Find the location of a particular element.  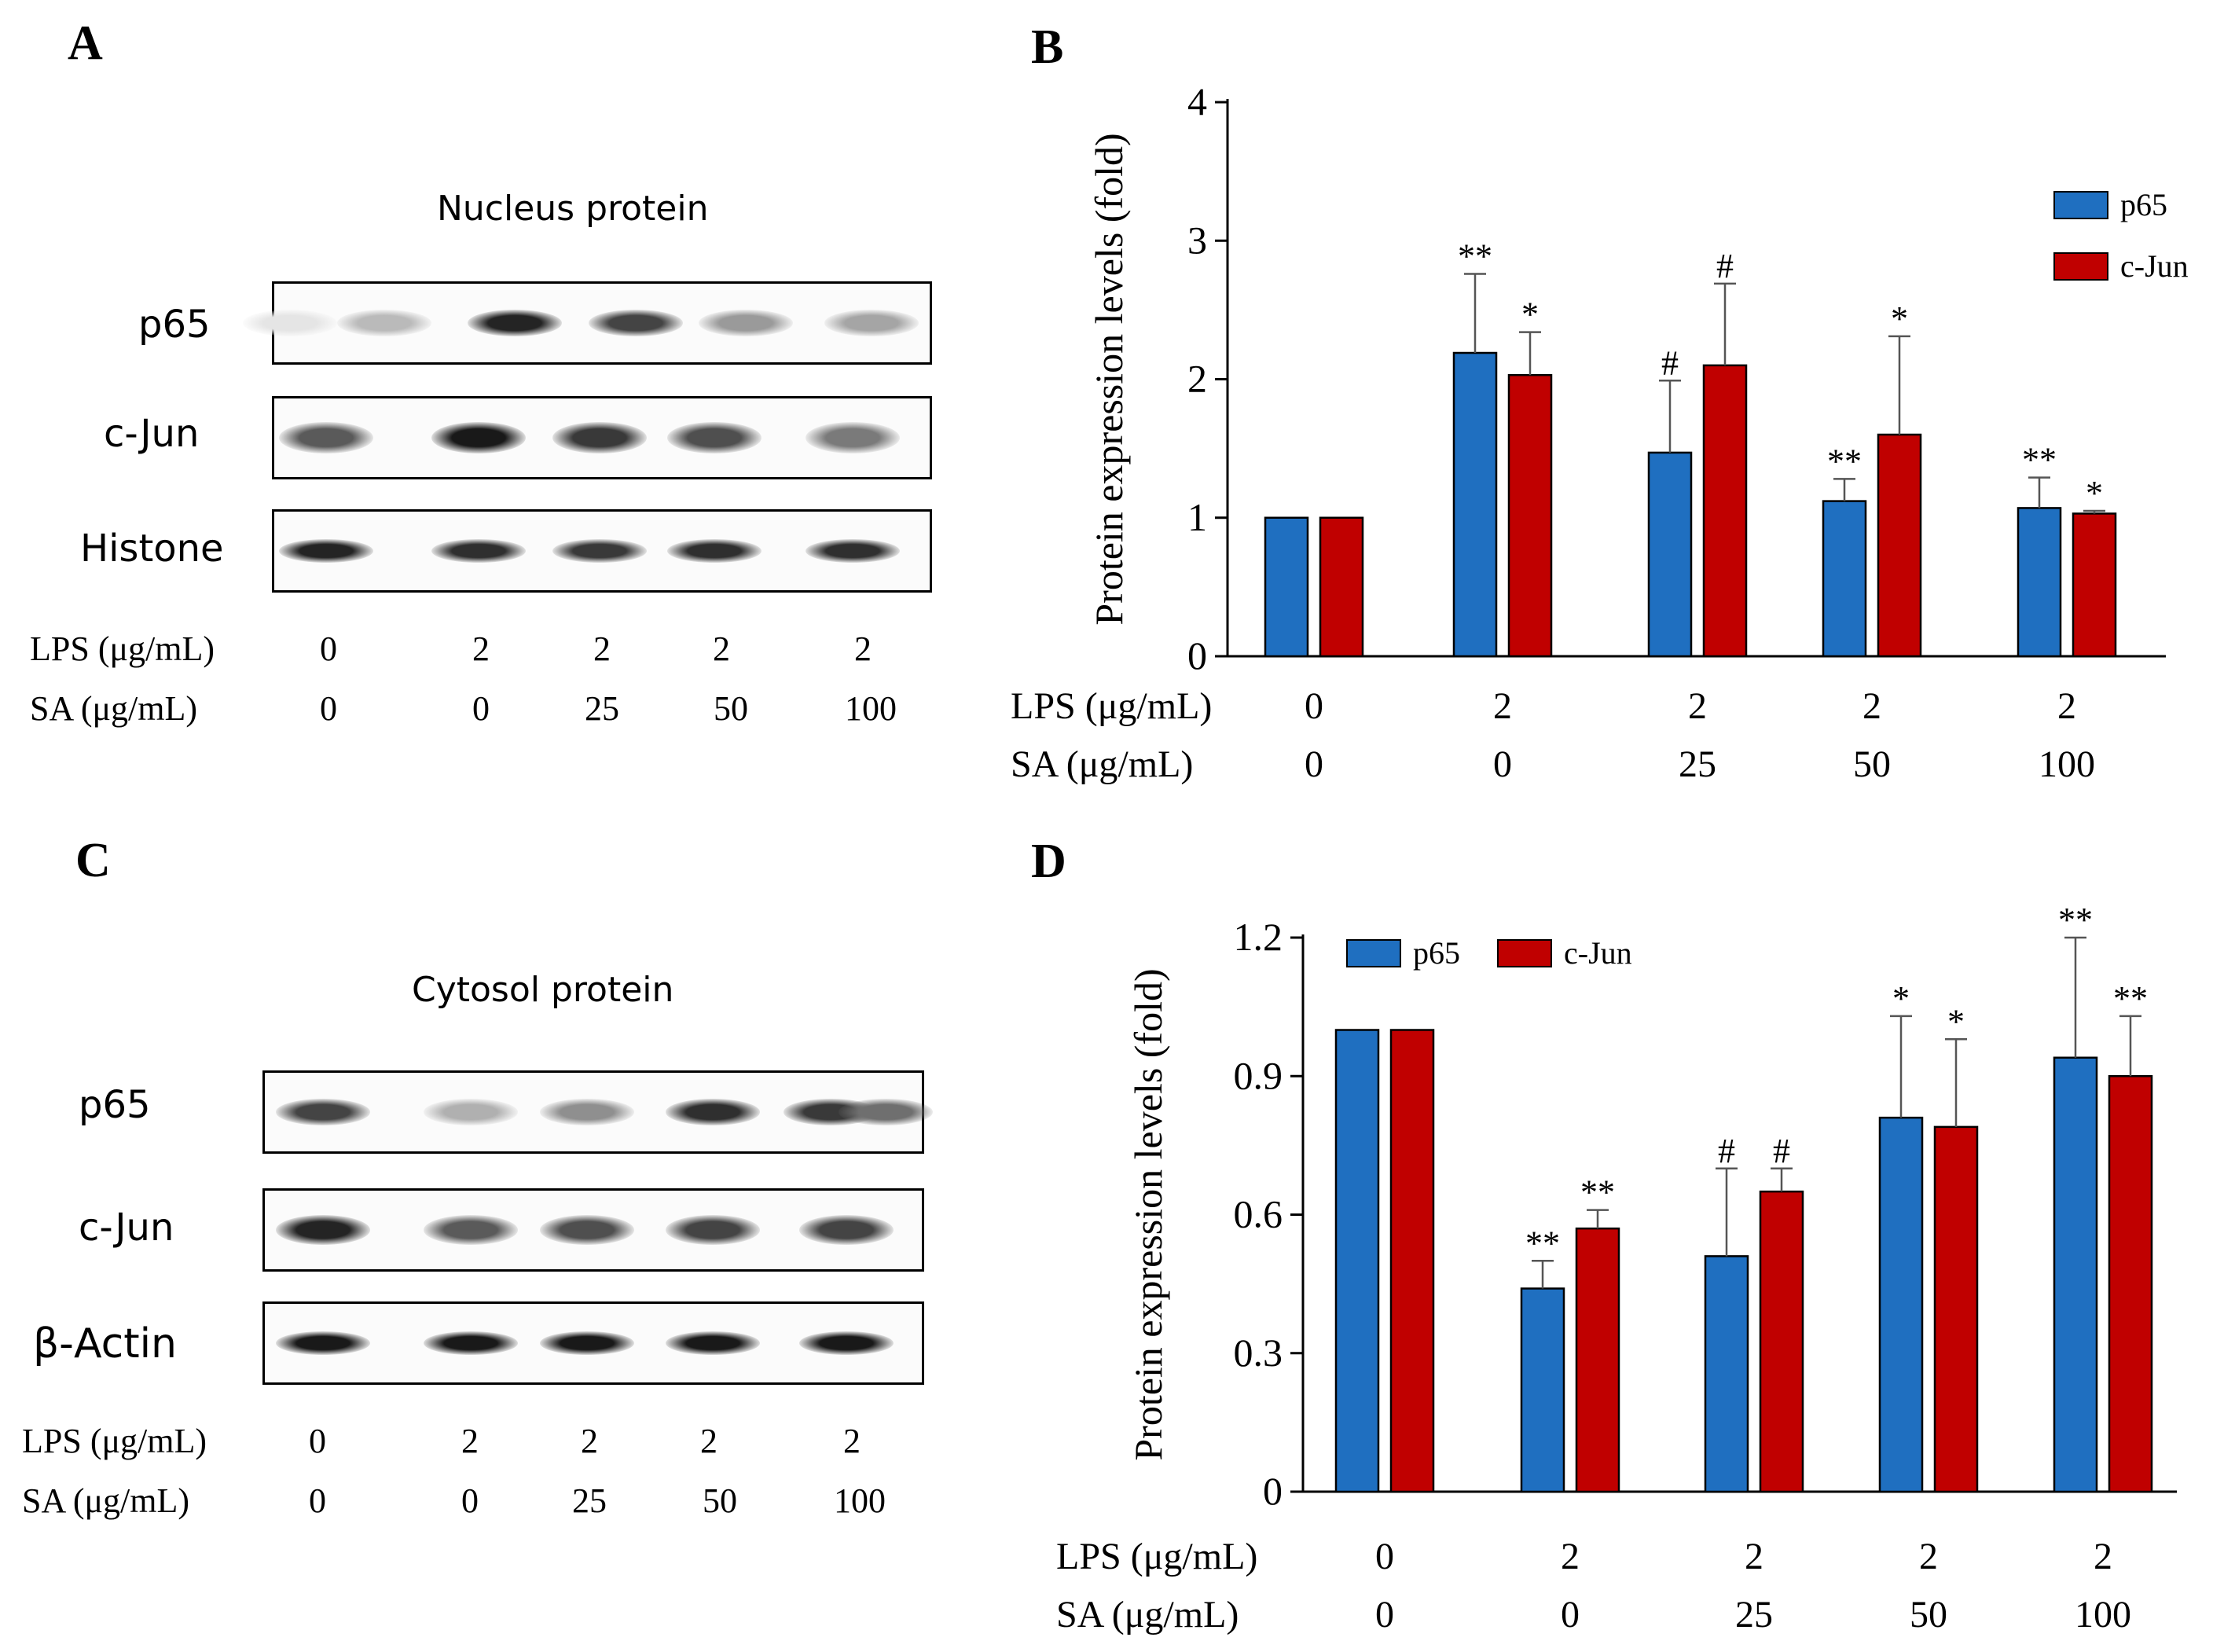

panel-a-blot-histone is located at coordinates (602, 551).